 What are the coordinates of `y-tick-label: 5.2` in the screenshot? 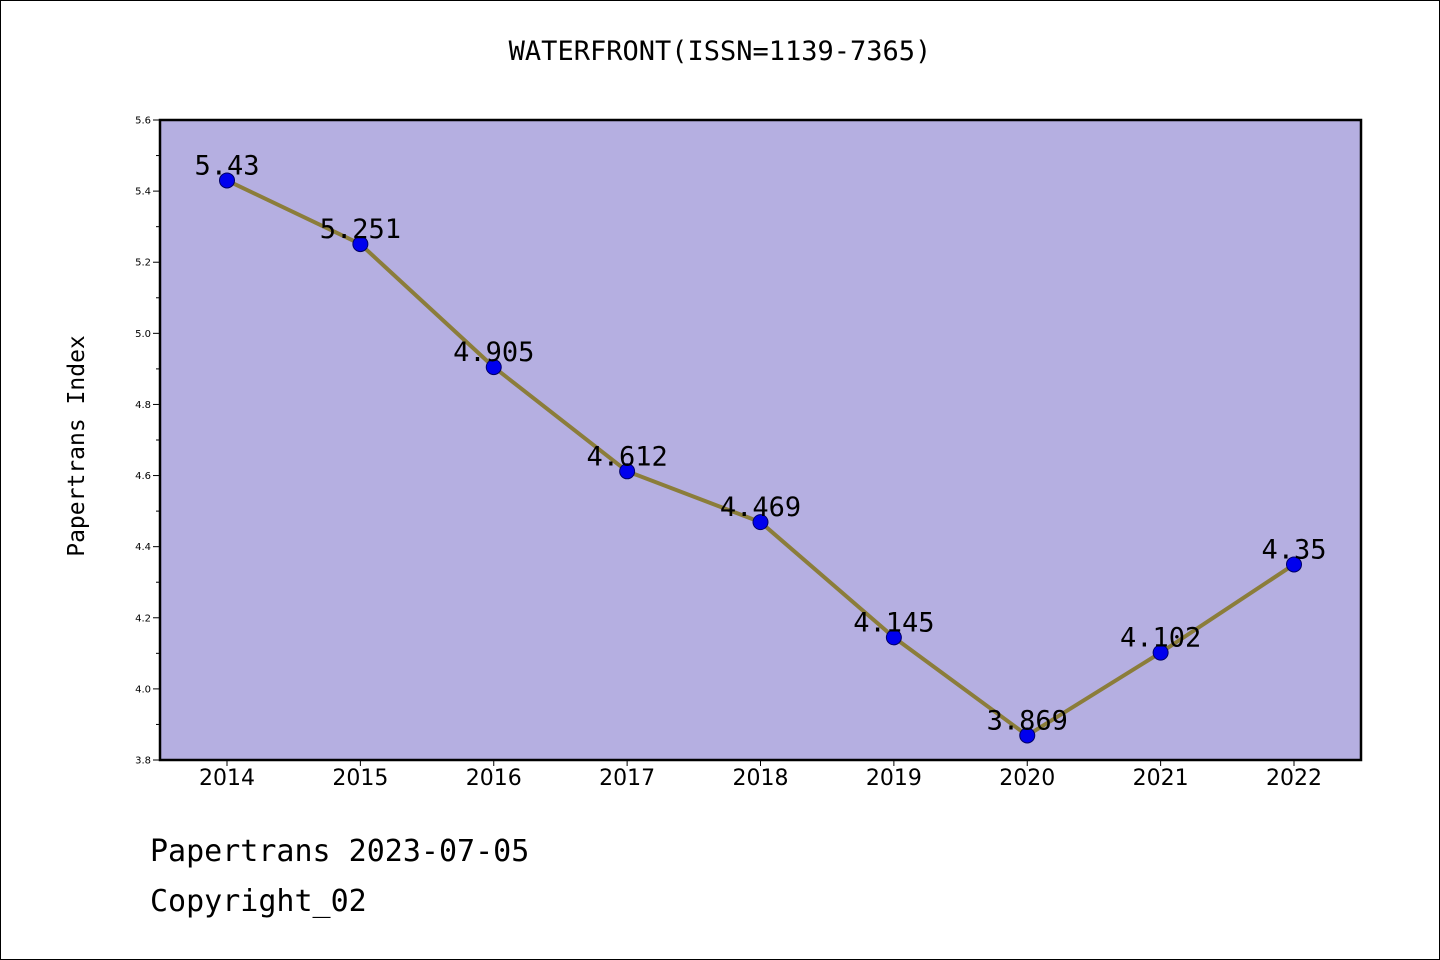 It's located at (143, 263).